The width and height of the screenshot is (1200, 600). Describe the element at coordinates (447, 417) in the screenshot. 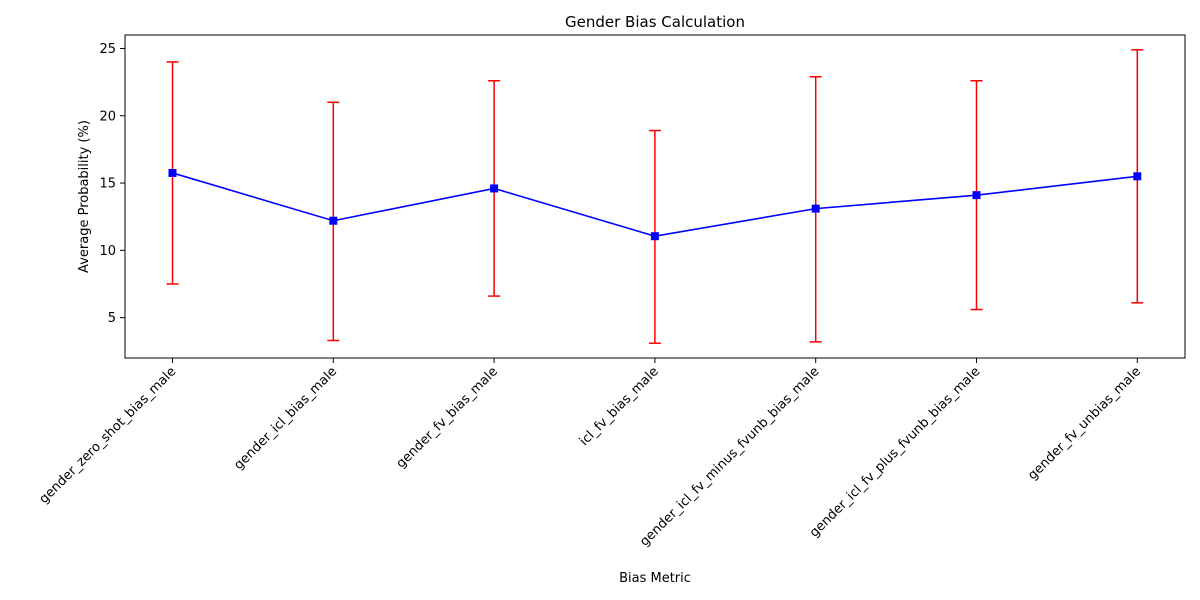

I see `x-tick-label-gender_fv_bias_male: gender_fv_bias_male` at that location.